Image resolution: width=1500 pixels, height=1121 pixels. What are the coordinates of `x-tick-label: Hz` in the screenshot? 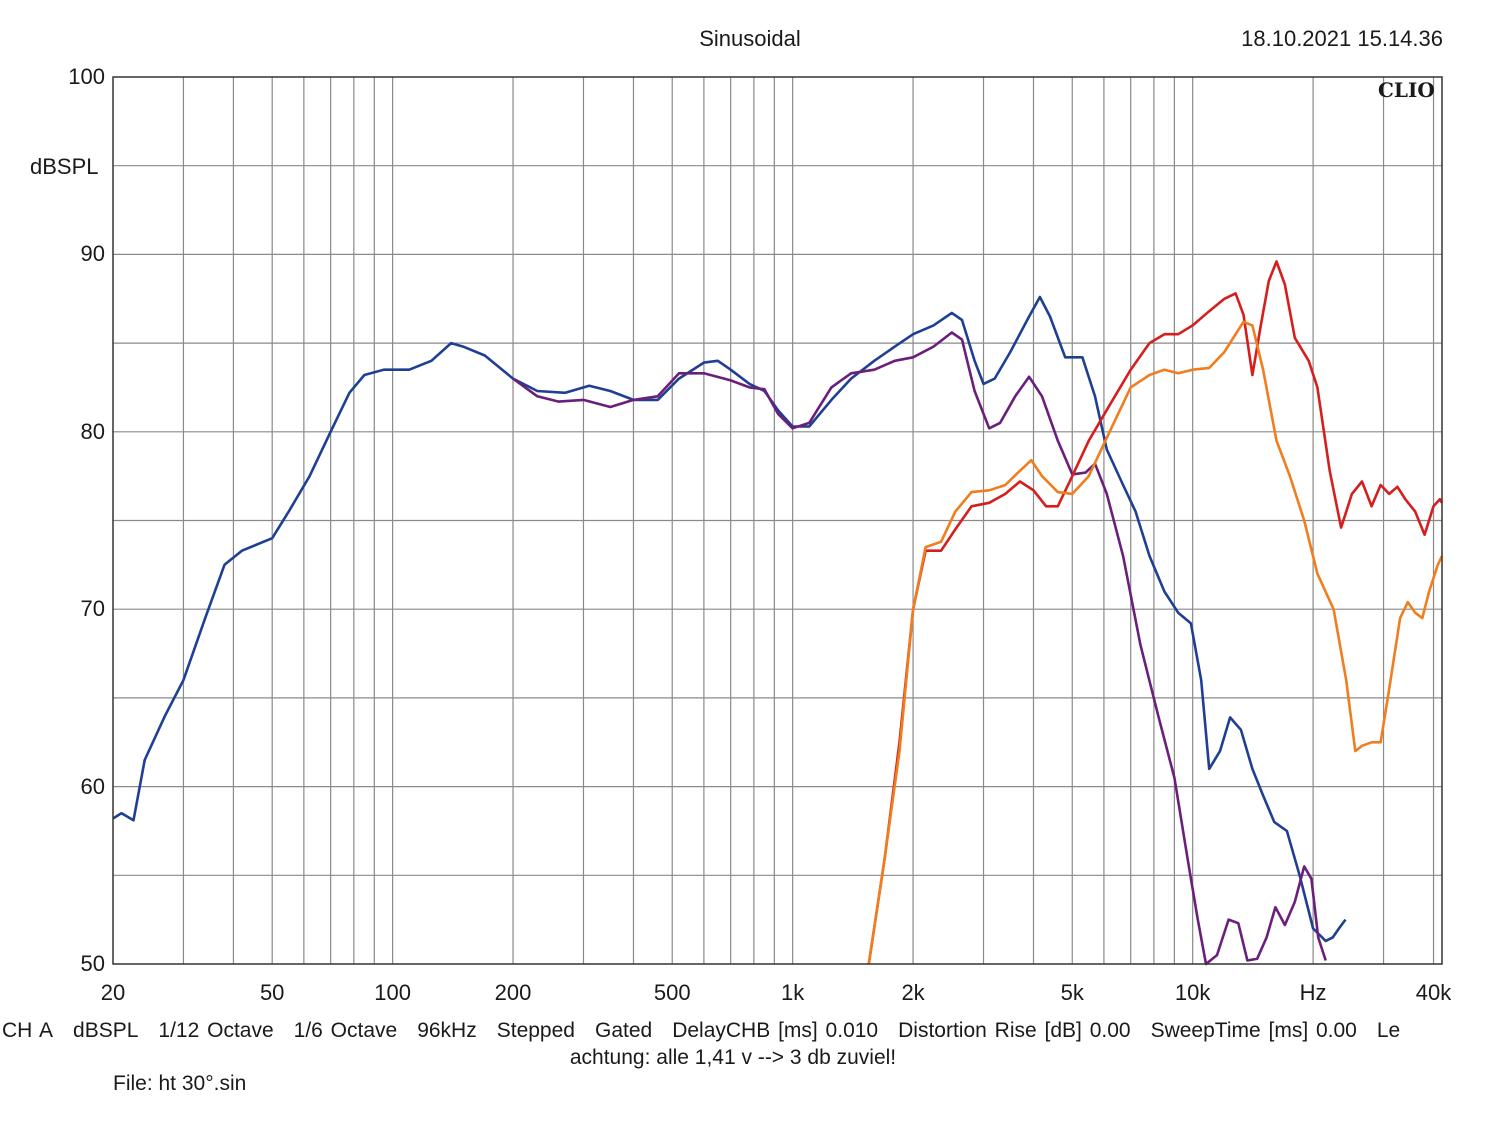 It's located at (1313, 992).